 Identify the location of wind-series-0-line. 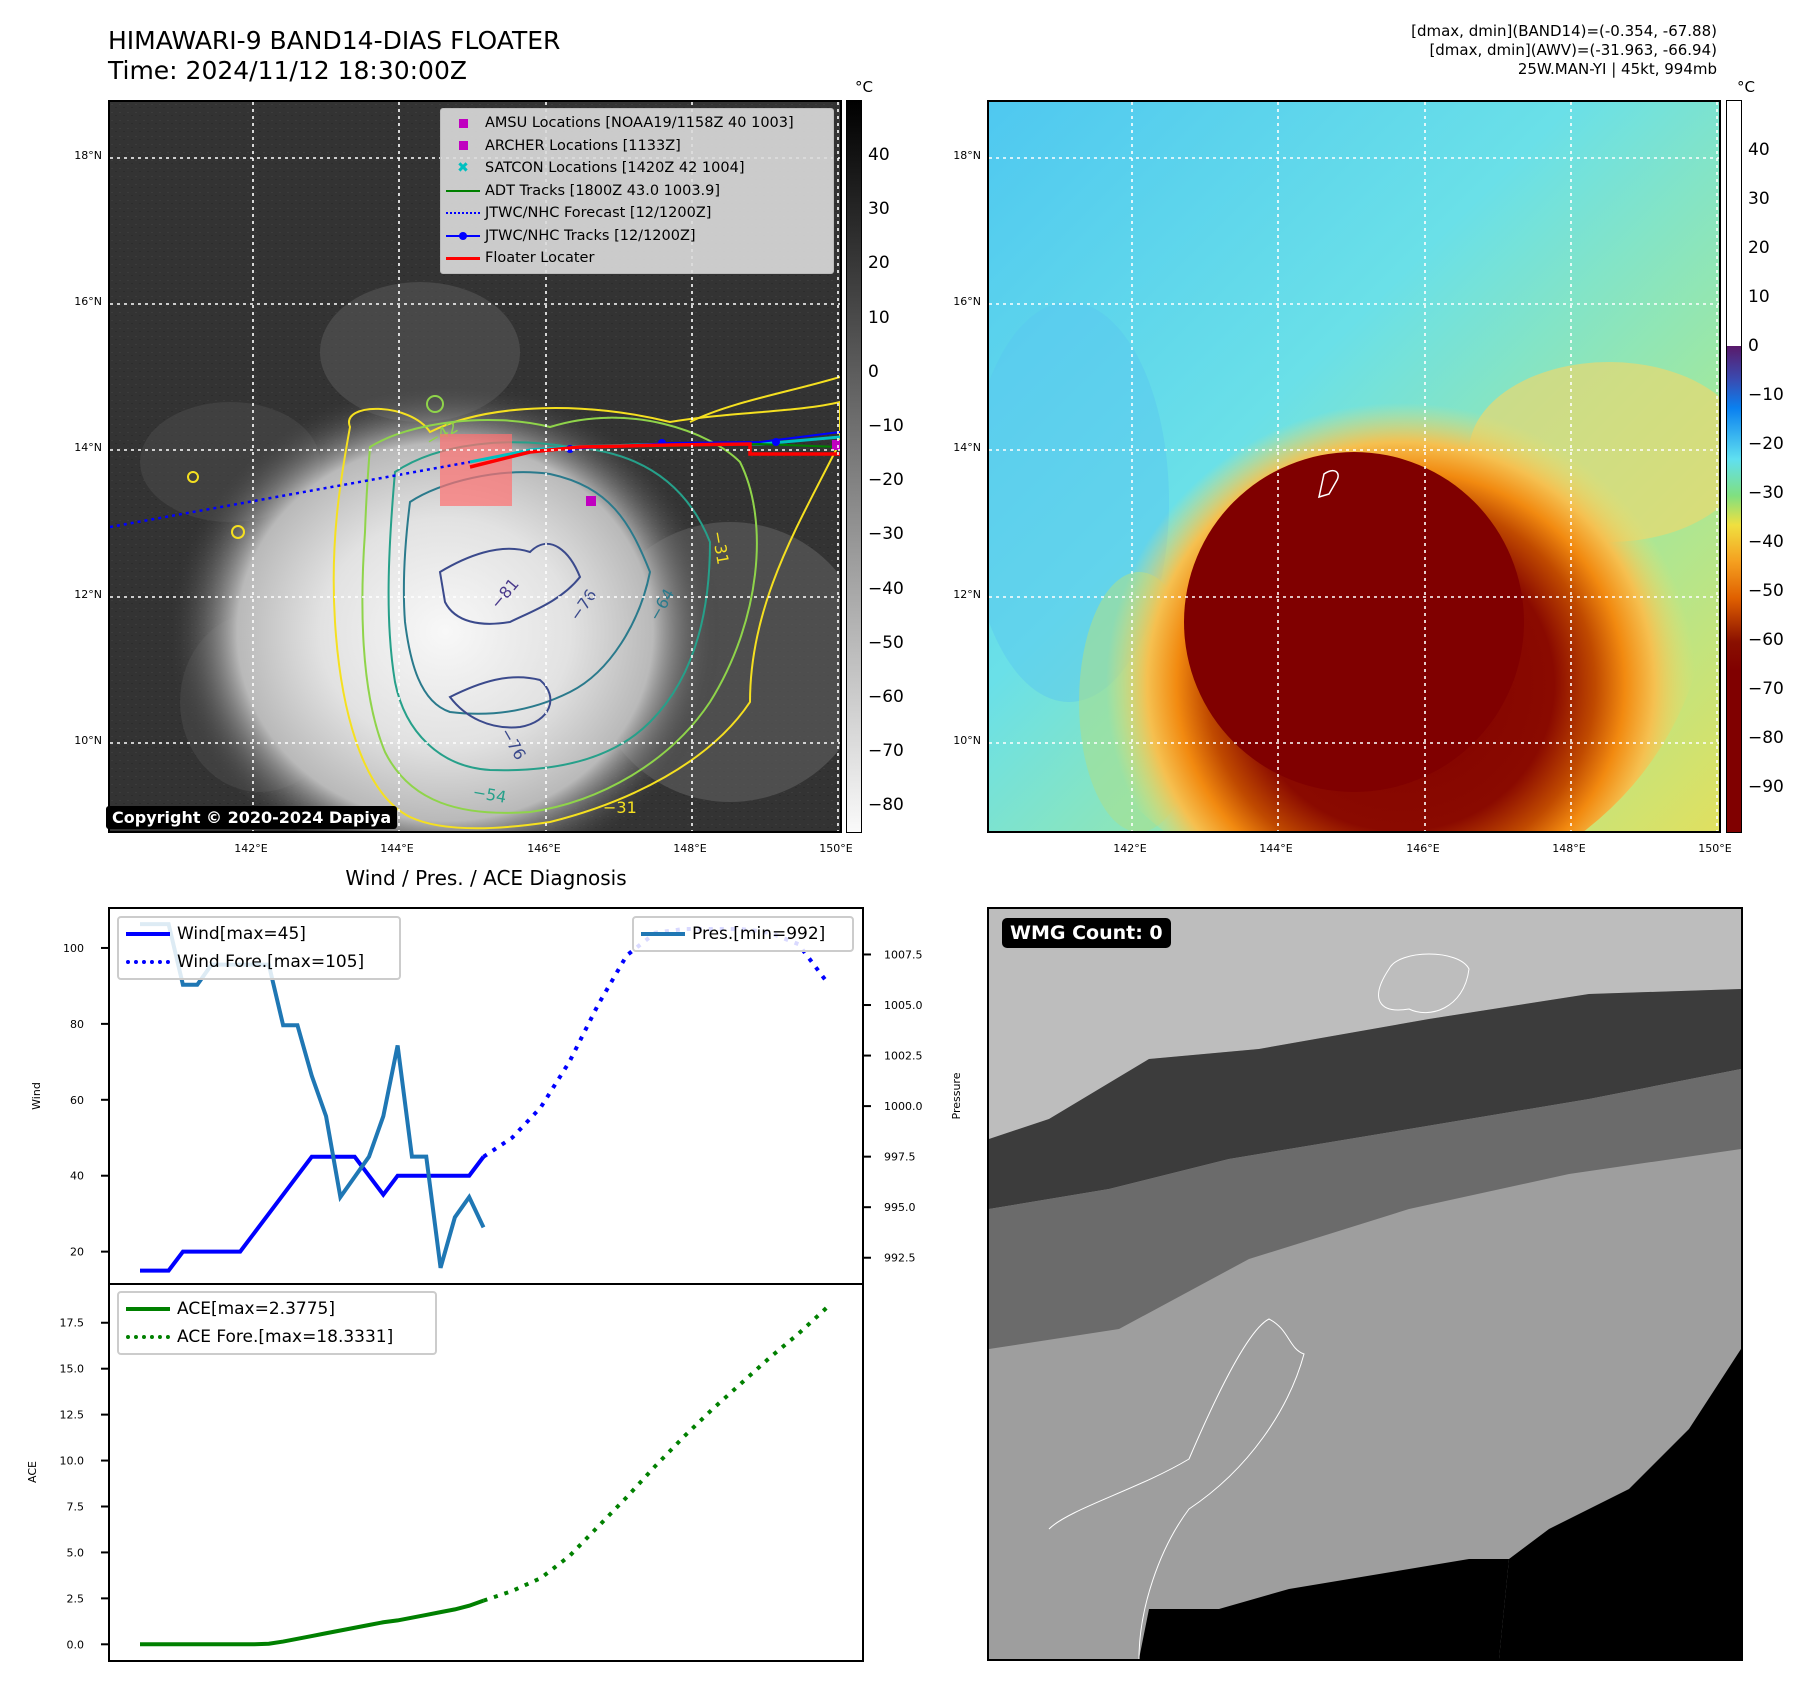
(313, 1213).